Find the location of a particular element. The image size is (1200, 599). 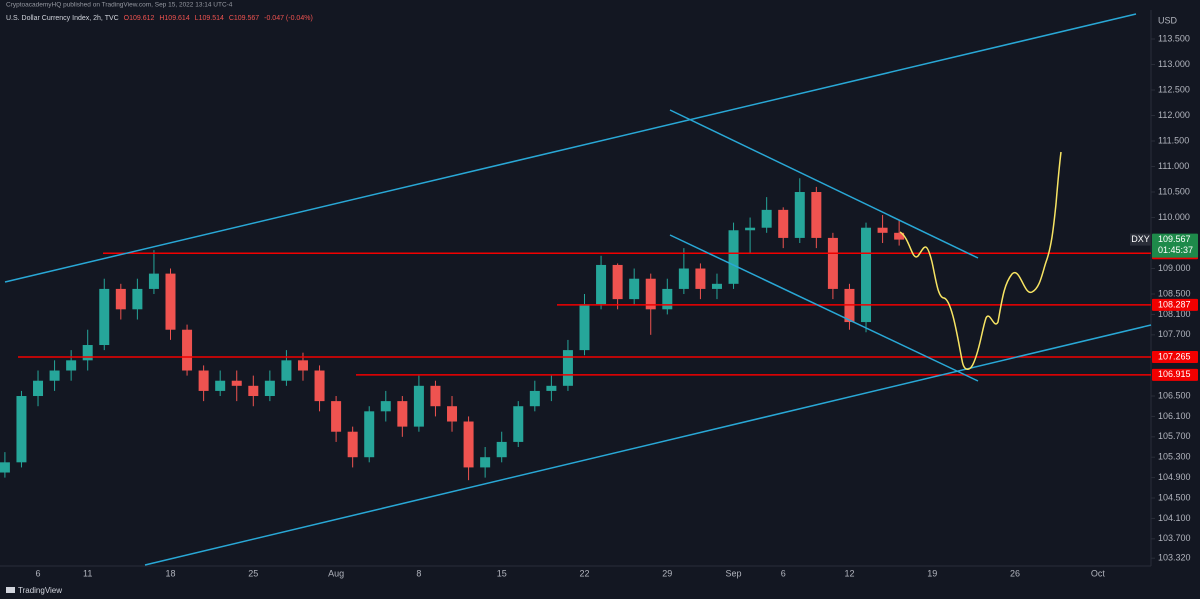

level-label: 108.287 is located at coordinates (1174, 304).